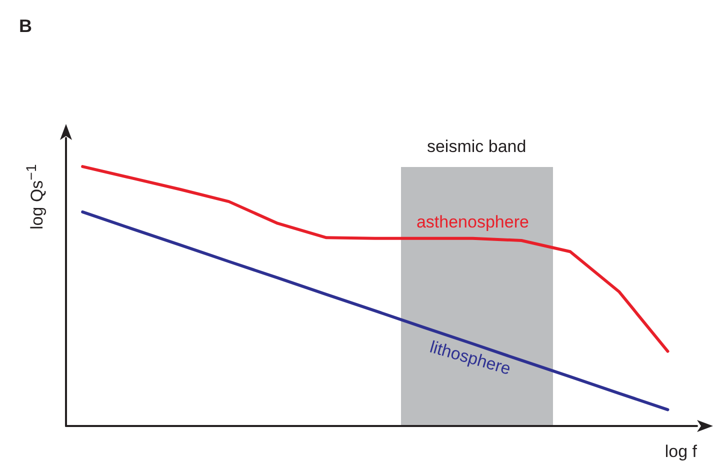  Describe the element at coordinates (477, 146) in the screenshot. I see `text: seismic band` at that location.